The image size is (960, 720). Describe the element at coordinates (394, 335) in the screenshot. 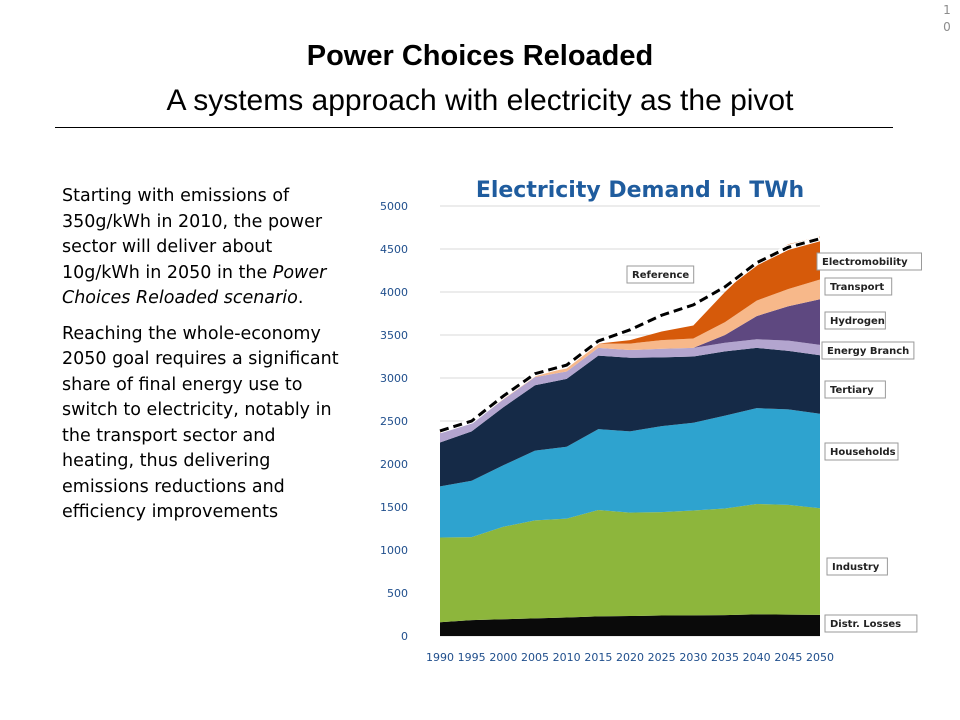

I see `y-tick-label: 3500` at that location.